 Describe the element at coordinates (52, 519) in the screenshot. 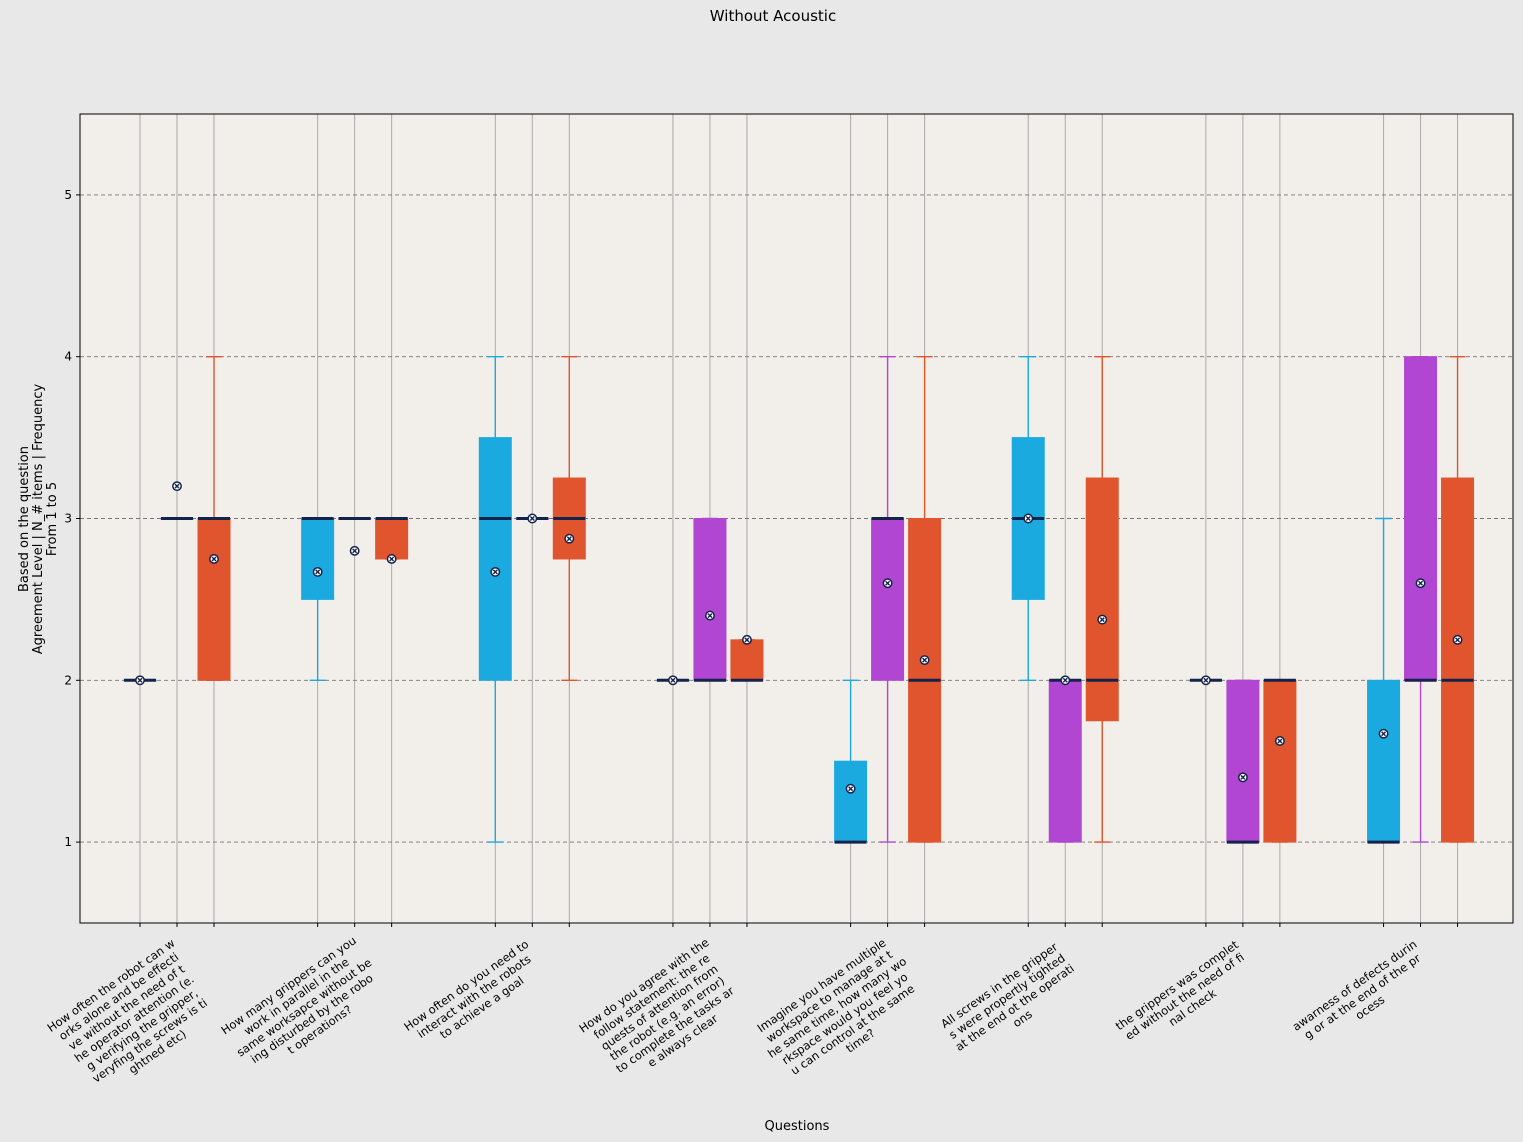

I see `y-axis-label-line: From 1 to 5` at that location.